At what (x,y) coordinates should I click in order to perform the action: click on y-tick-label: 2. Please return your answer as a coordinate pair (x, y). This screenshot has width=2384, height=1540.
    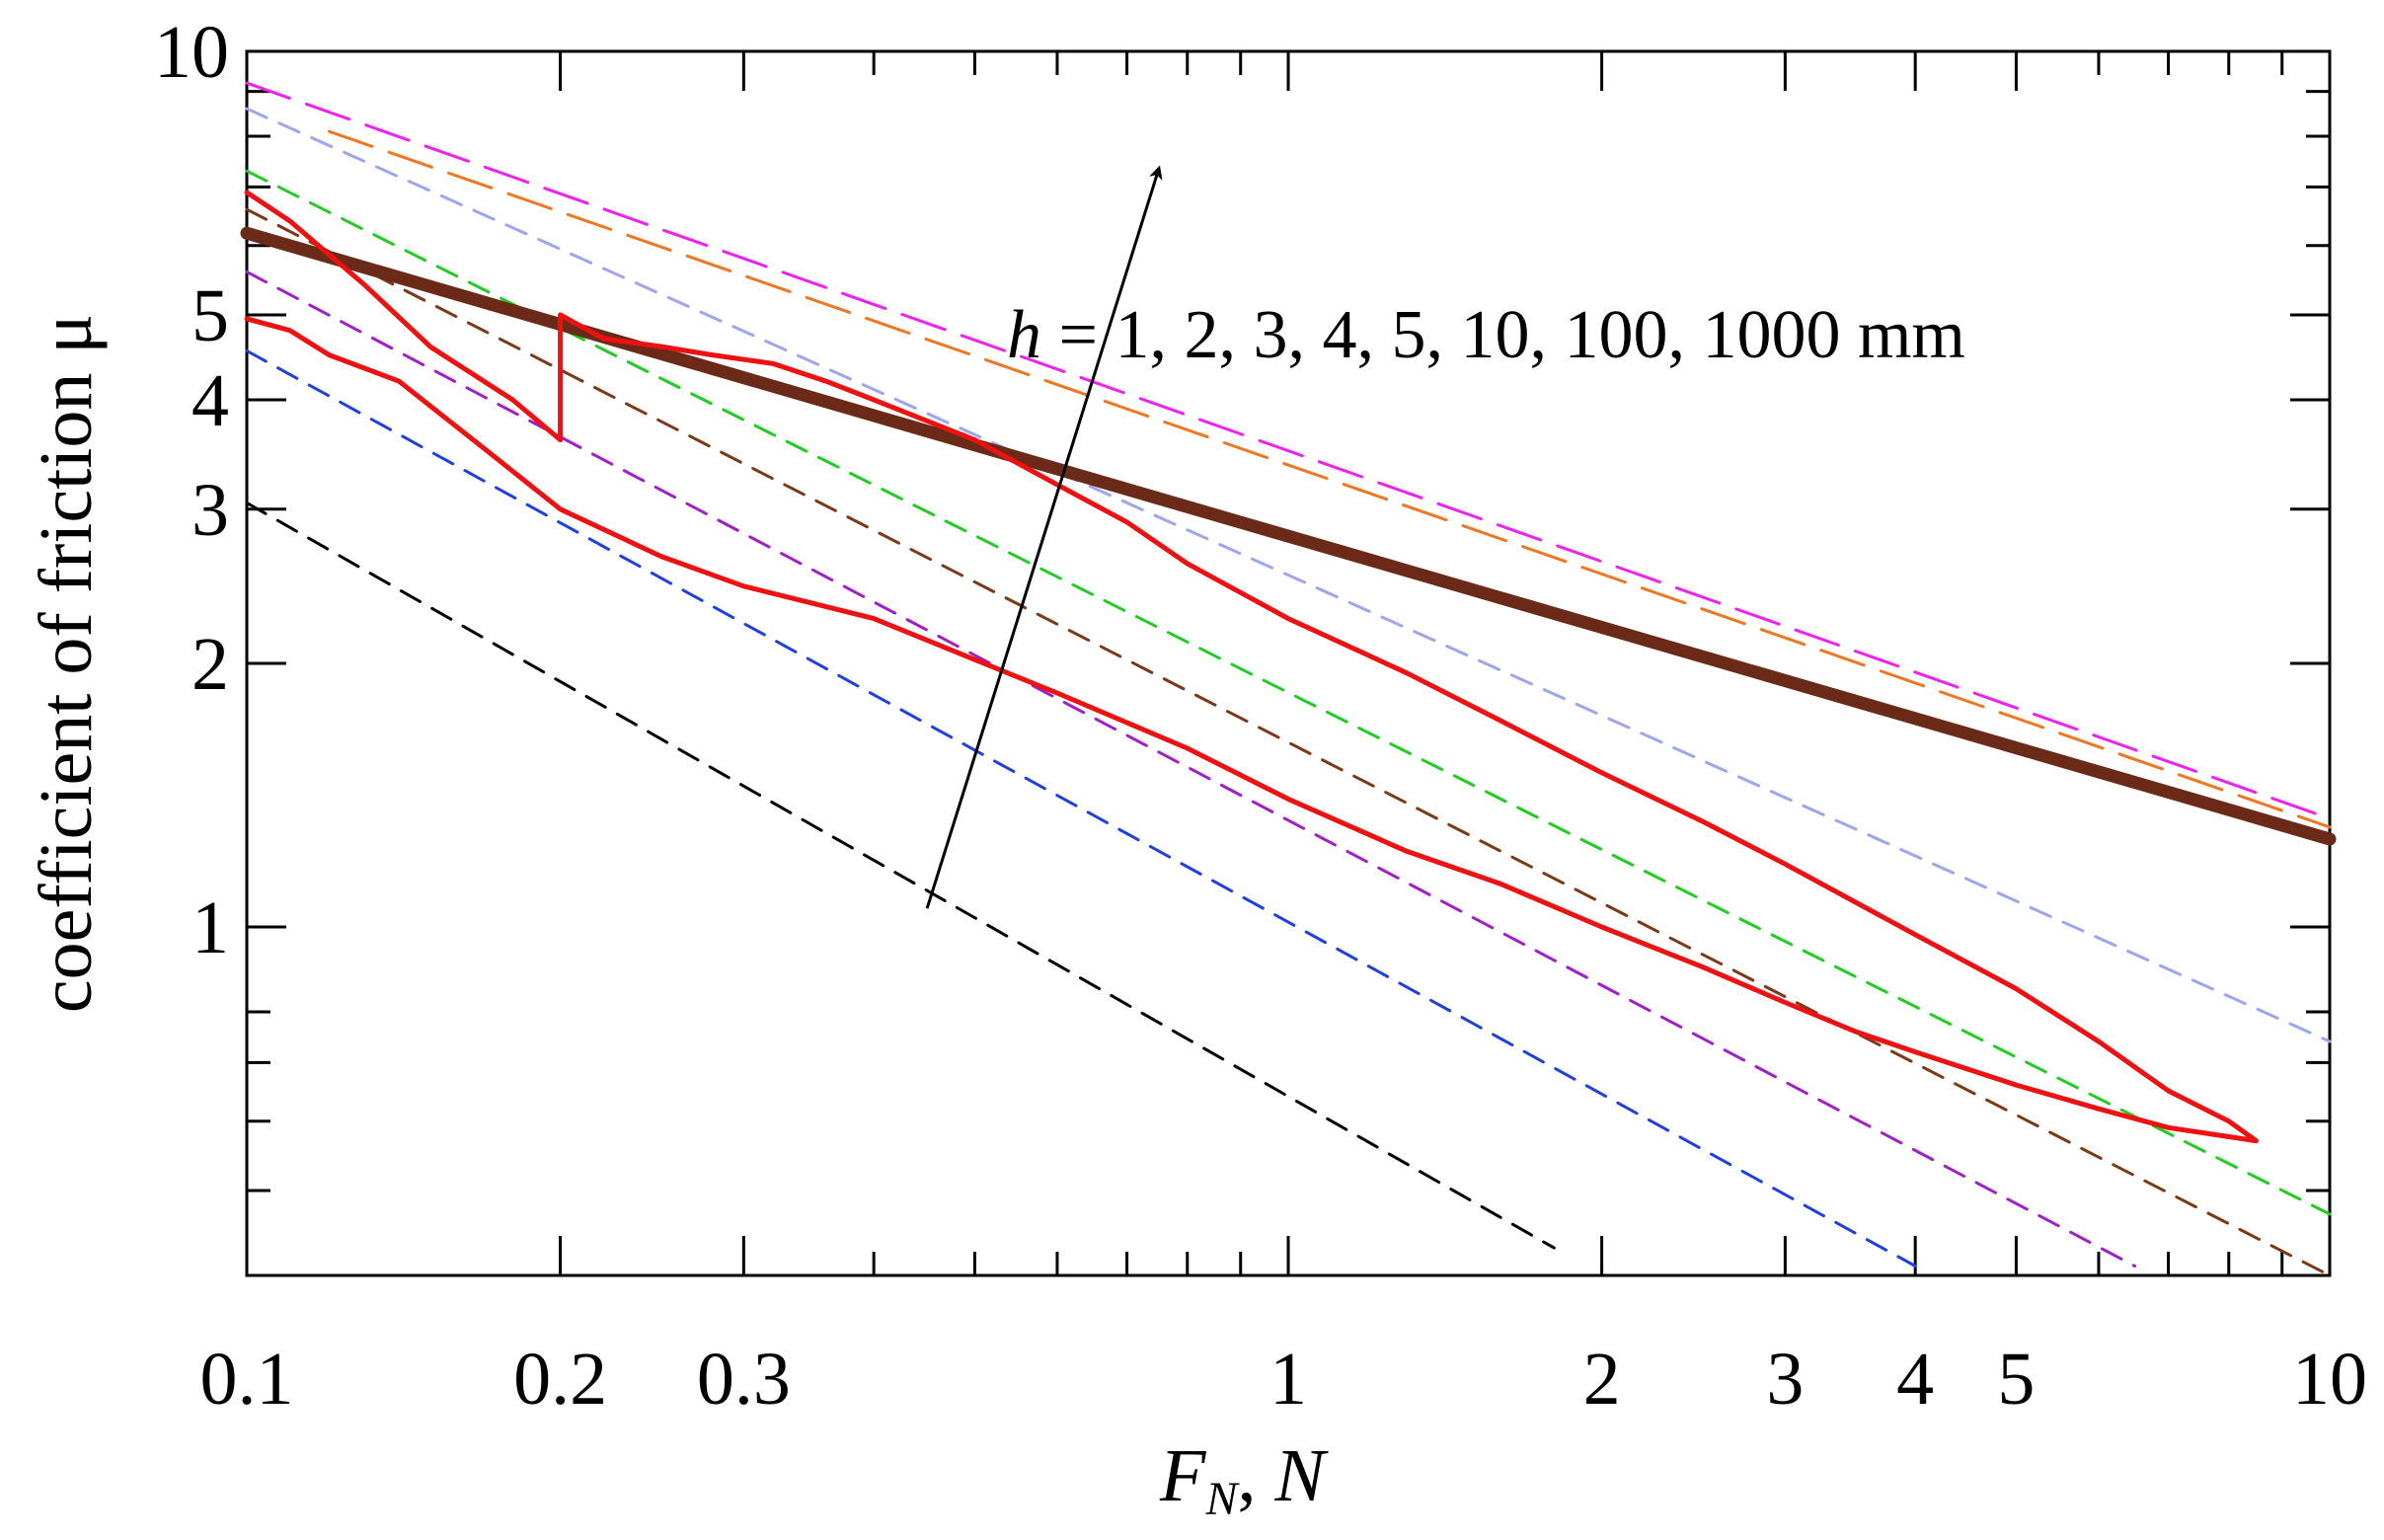
    Looking at the image, I should click on (210, 664).